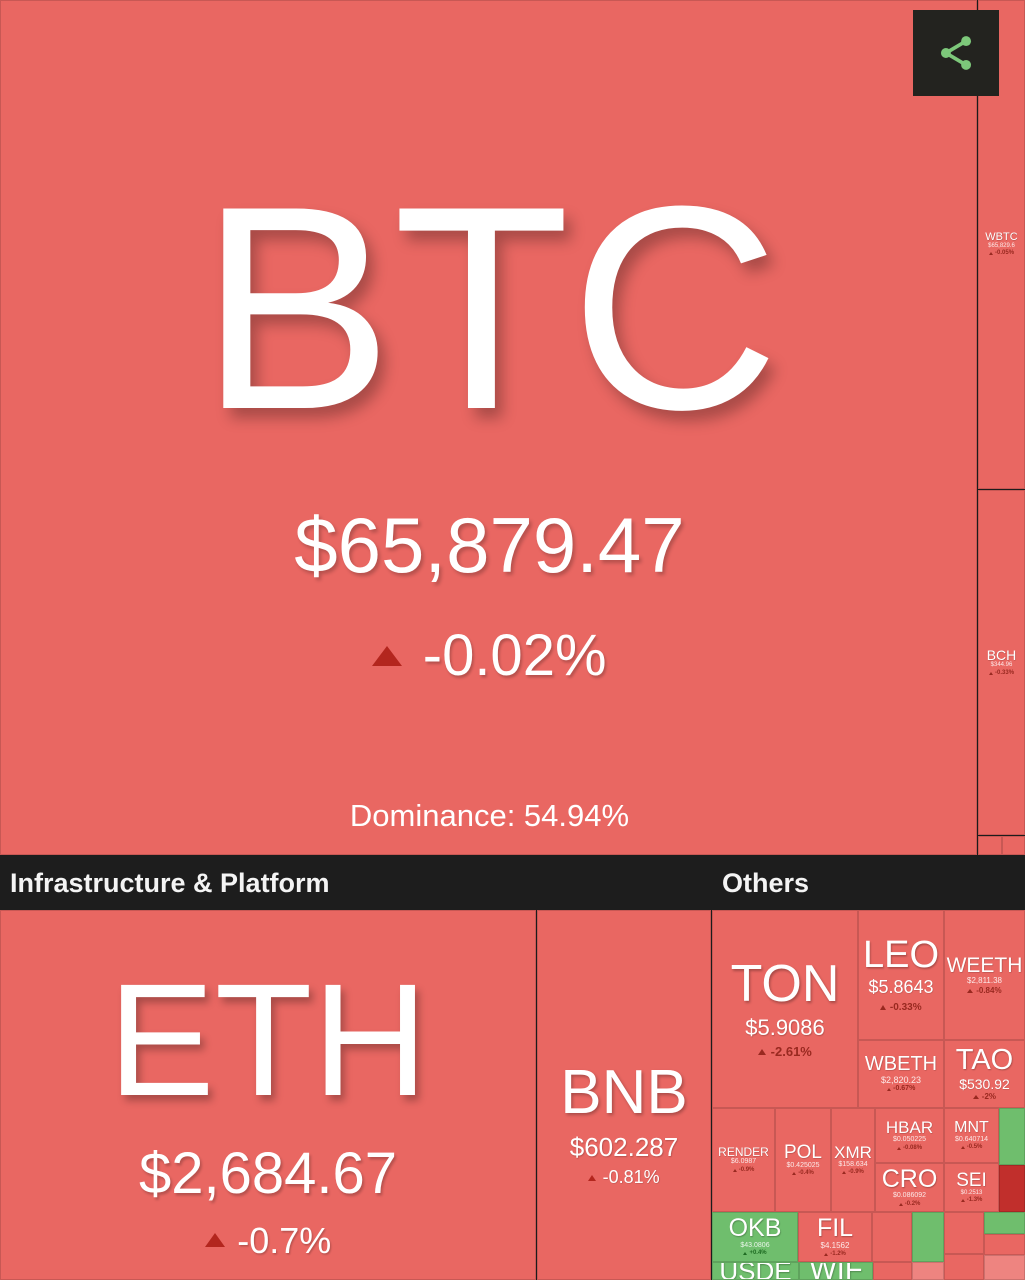 This screenshot has width=1025, height=1280. Describe the element at coordinates (971, 1193) in the screenshot. I see `coin-price: $0.2513` at that location.